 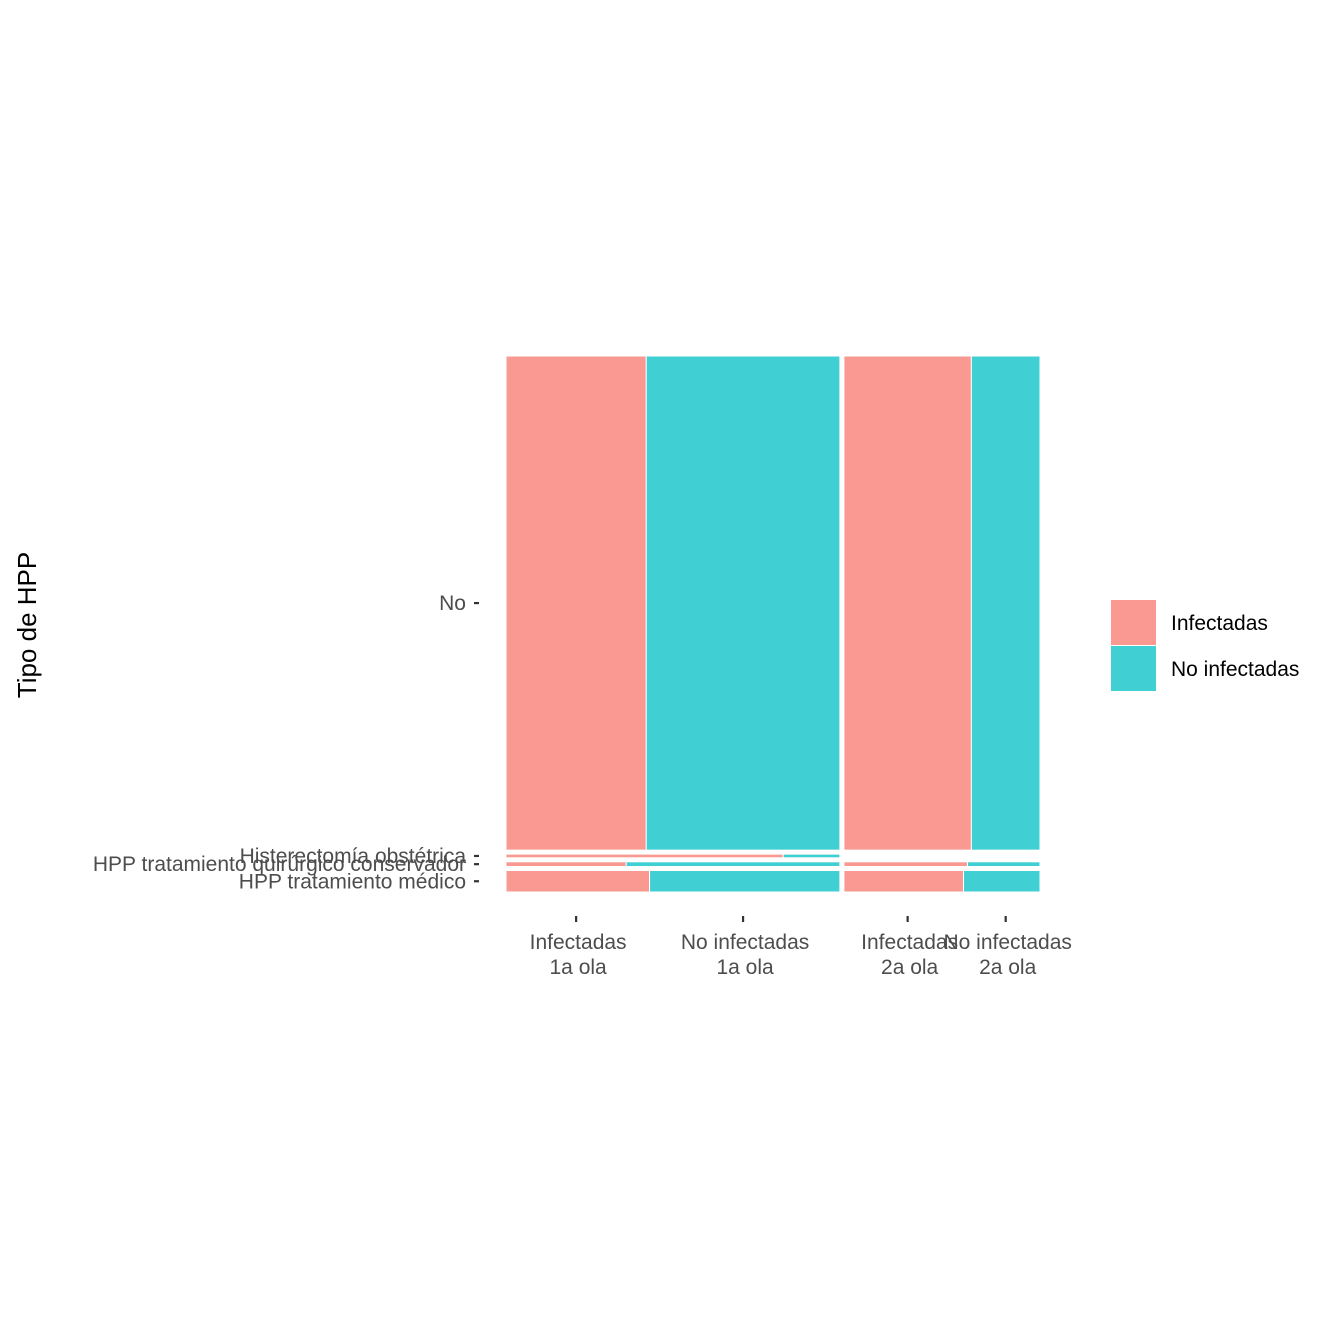 What do you see at coordinates (1235, 669) in the screenshot?
I see `legend-label-no-infectadas: No infectadas` at bounding box center [1235, 669].